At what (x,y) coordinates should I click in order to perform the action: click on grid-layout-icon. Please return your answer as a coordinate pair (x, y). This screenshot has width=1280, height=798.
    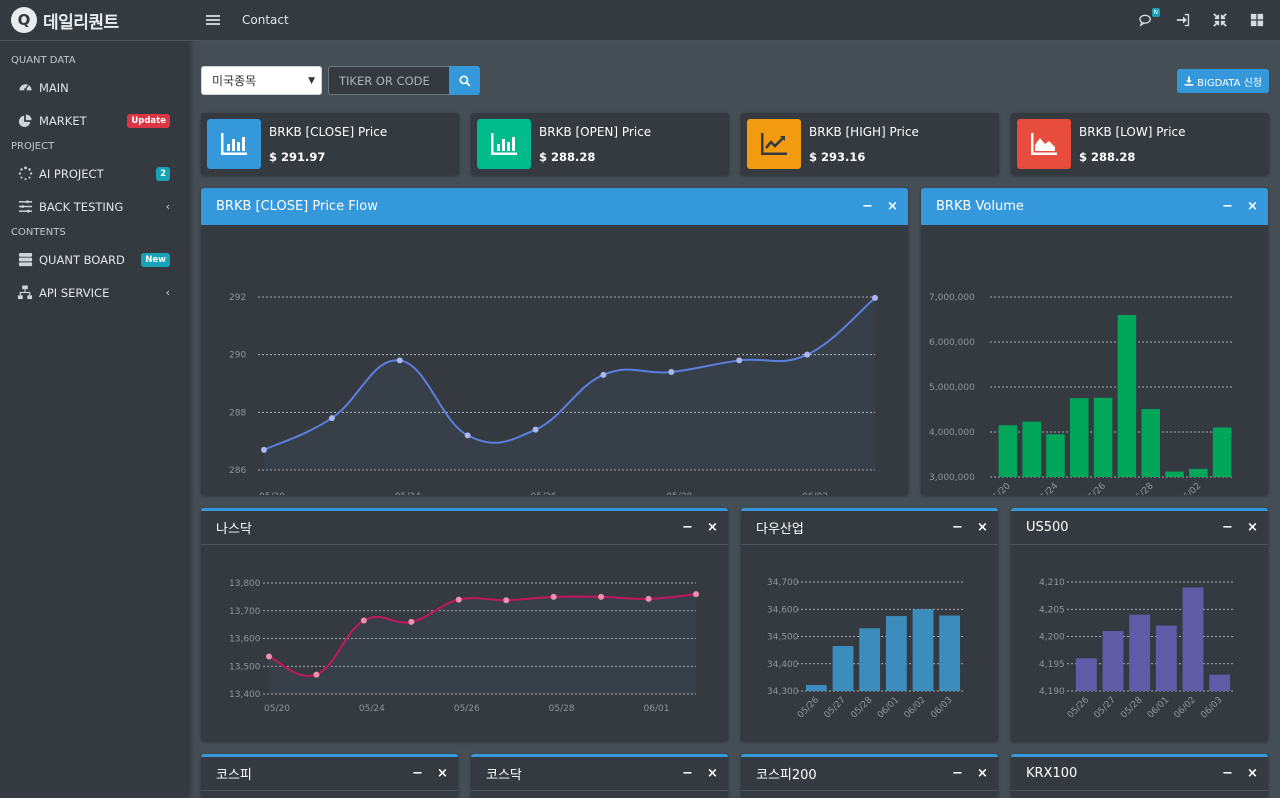
    Looking at the image, I should click on (1256, 20).